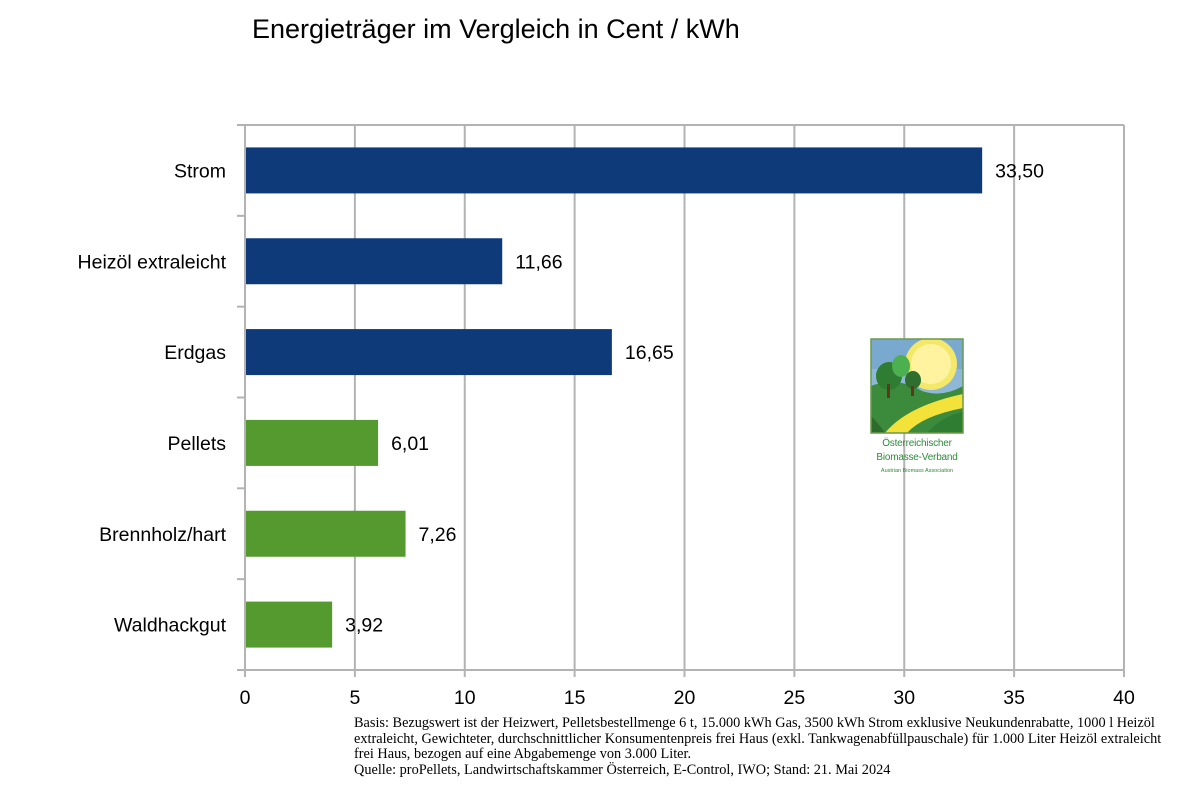 This screenshot has height=800, width=1200. I want to click on category-label: Waldhackgut, so click(170, 626).